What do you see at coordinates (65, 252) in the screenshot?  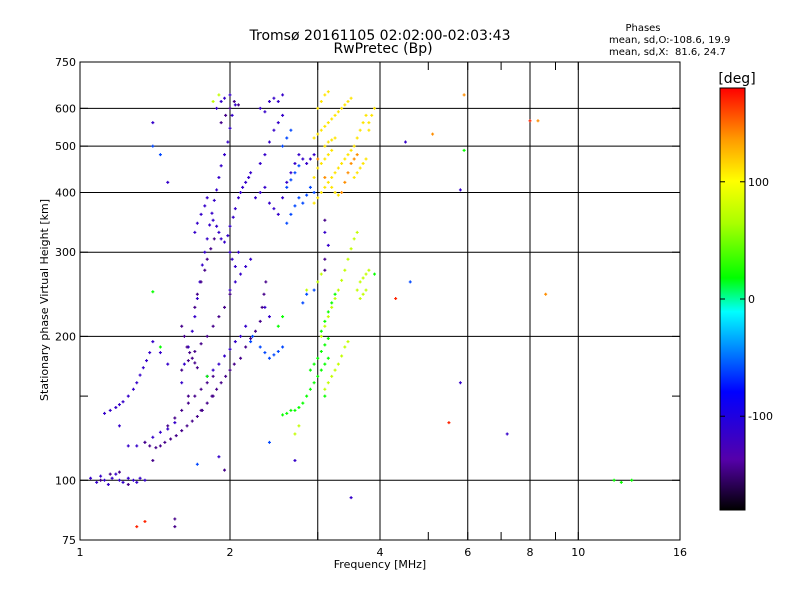 I see `y-tick-label: 300` at bounding box center [65, 252].